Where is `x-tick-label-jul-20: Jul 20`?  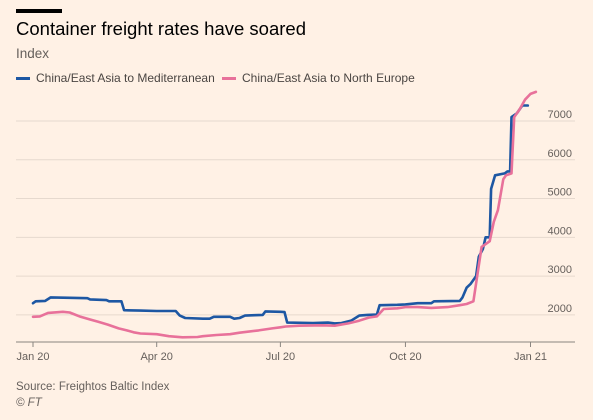
x-tick-label-jul-20: Jul 20 is located at coordinates (280, 357).